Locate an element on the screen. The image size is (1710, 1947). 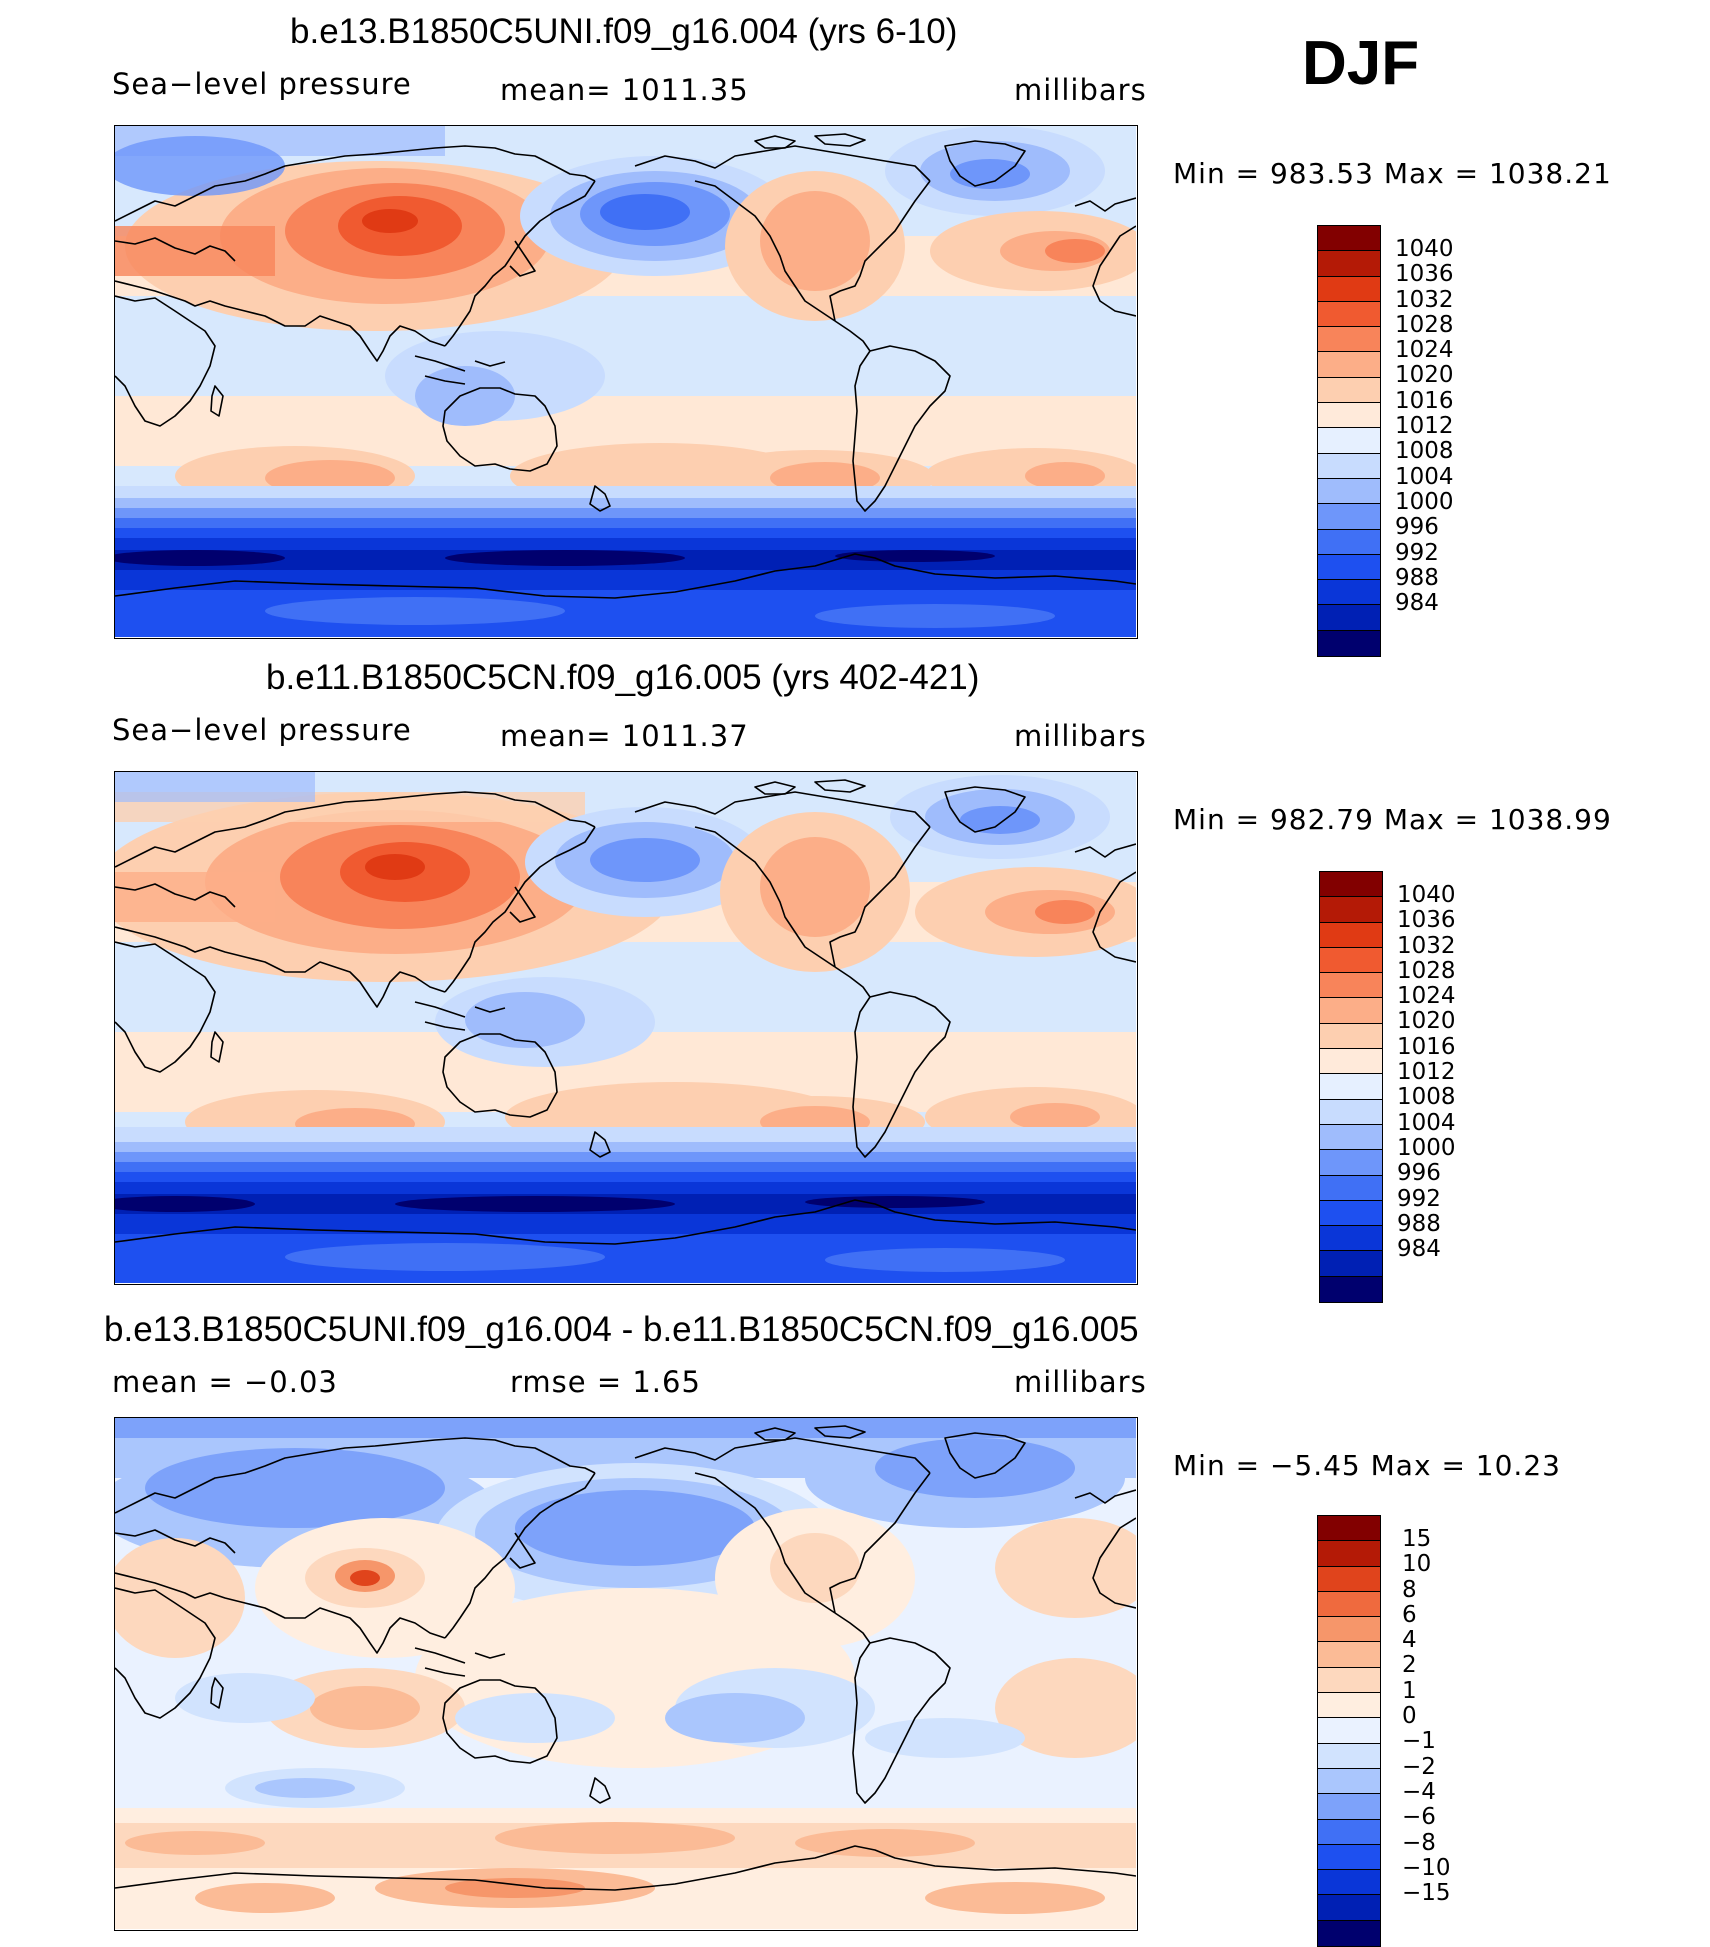
panel-3-units-label: millibars is located at coordinates (1080, 1382).